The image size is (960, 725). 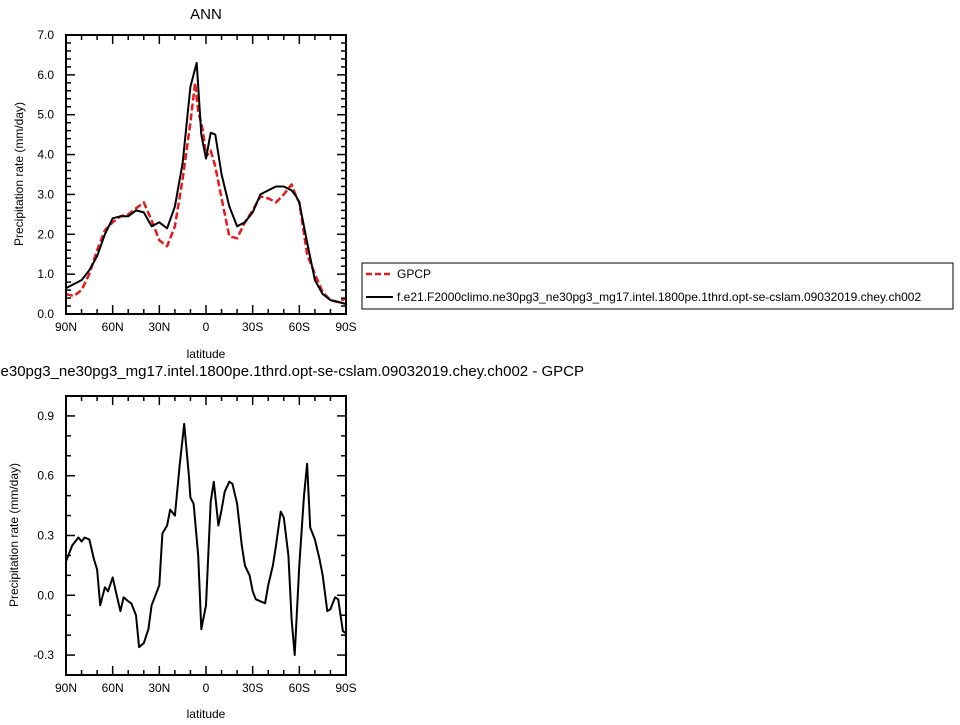 I want to click on bottom-x-tick-label: 0, so click(x=206, y=688).